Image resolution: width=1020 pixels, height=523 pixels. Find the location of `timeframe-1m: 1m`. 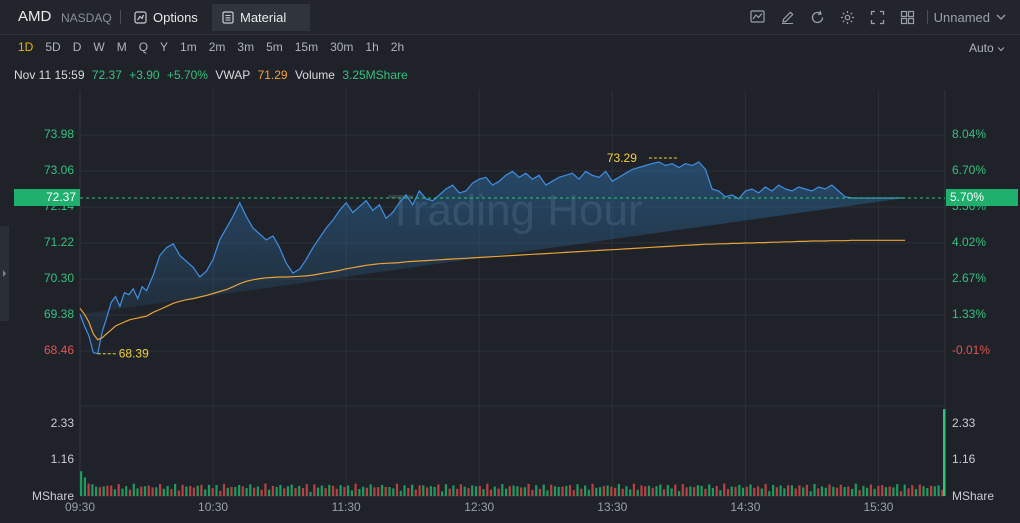

timeframe-1m: 1m is located at coordinates (188, 47).